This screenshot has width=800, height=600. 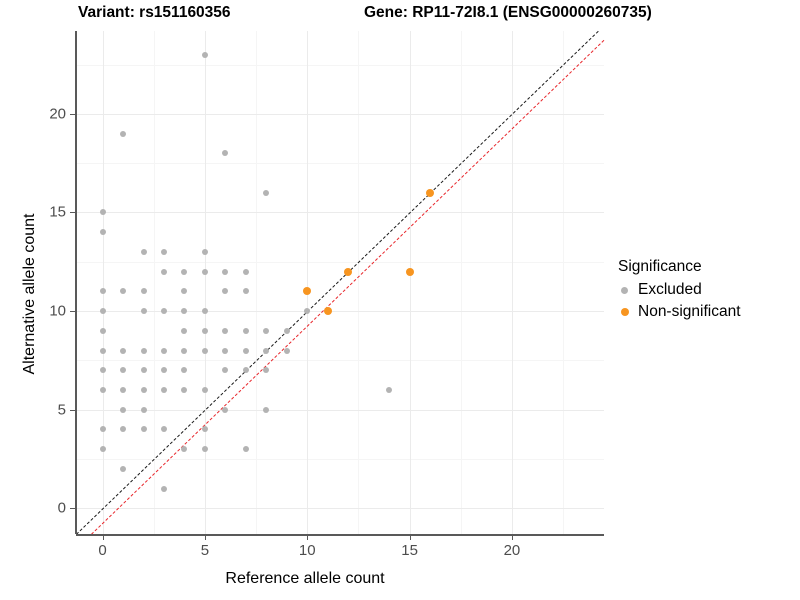 What do you see at coordinates (57, 311) in the screenshot?
I see `y-tick-label: 10` at bounding box center [57, 311].